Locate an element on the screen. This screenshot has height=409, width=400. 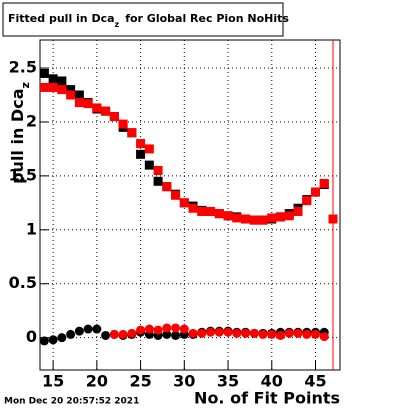
y-tick-label: 1 is located at coordinates (31, 228).